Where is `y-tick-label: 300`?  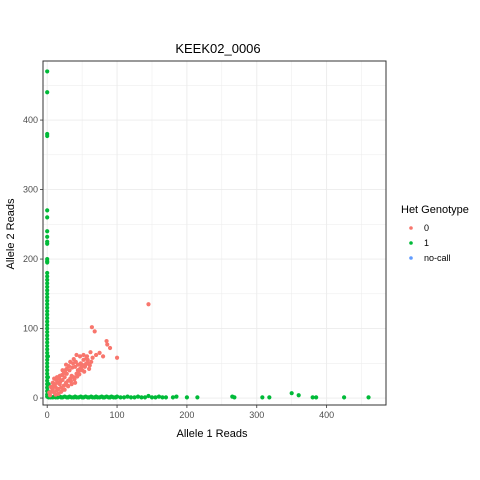 y-tick-label: 300 is located at coordinates (30, 190).